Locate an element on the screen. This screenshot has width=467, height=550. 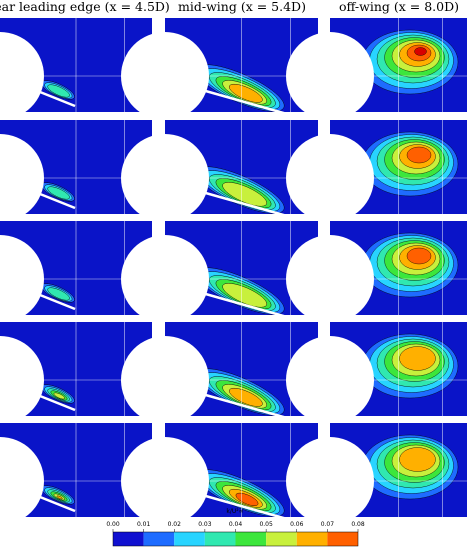
colorbar-tick-label: 0.02 is located at coordinates (175, 524).